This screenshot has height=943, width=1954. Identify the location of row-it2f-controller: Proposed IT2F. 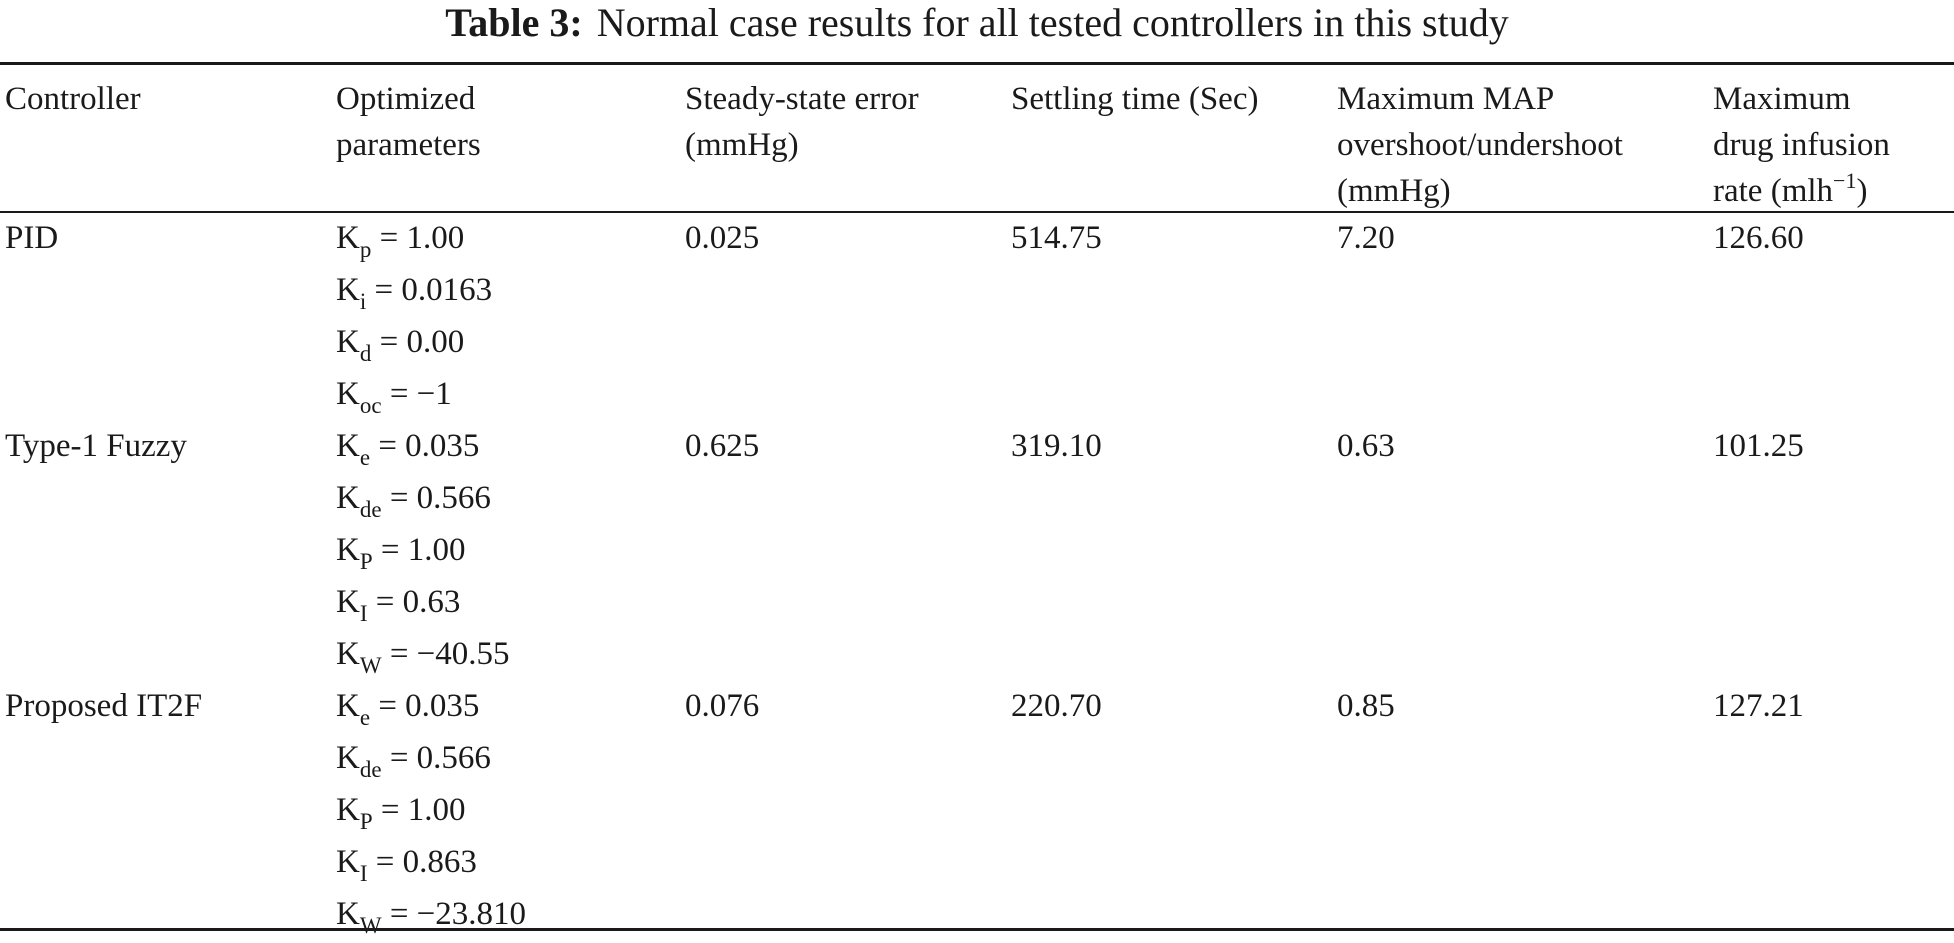
(104, 706).